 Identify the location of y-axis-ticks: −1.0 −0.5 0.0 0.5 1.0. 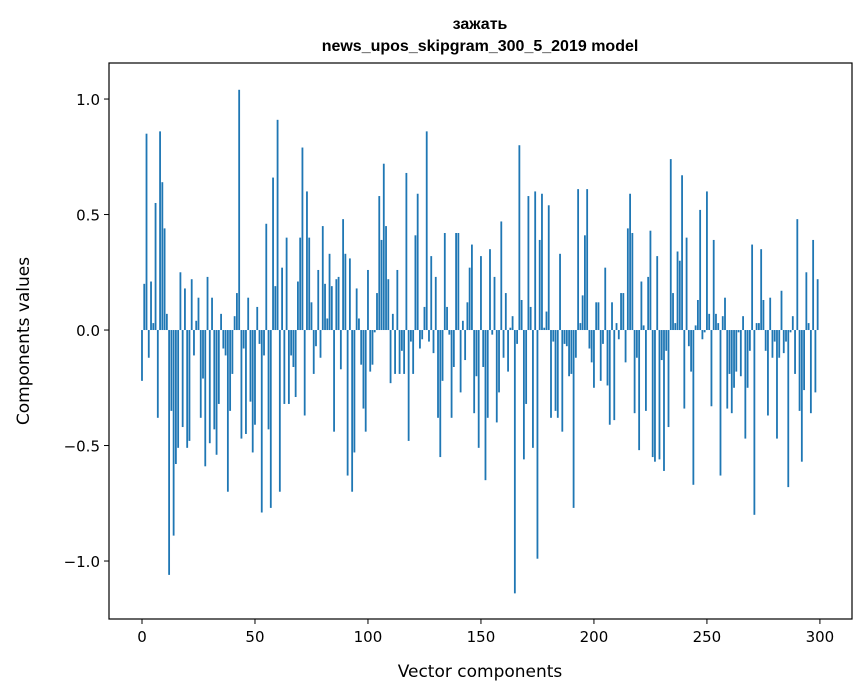
(86, 331).